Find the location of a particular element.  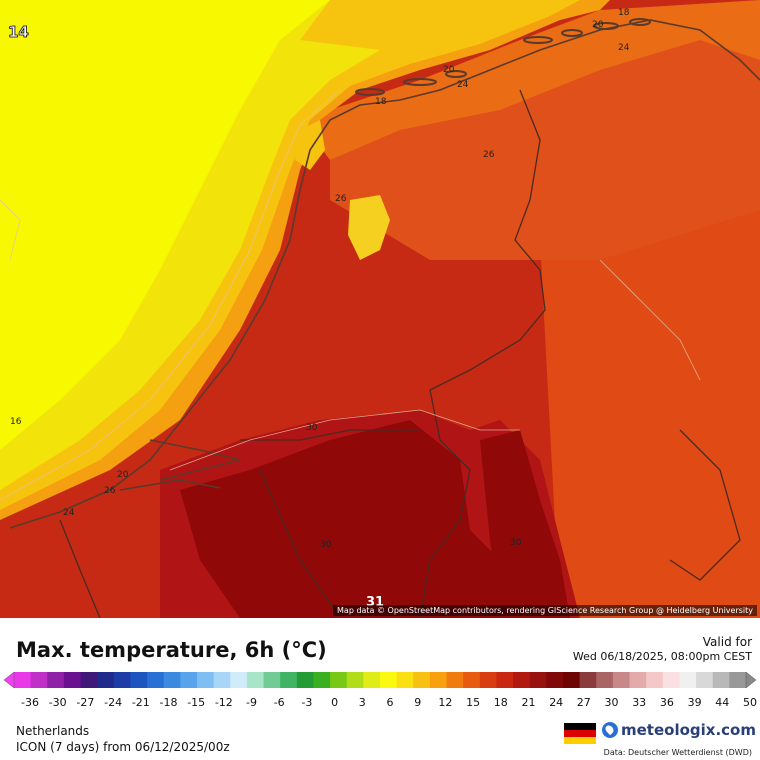

legend-tick-label: 30 is located at coordinates (612, 702).